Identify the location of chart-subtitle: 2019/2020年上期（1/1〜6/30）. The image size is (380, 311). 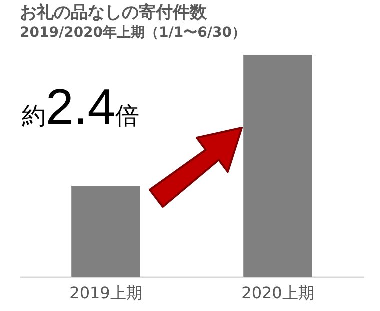
(133, 33).